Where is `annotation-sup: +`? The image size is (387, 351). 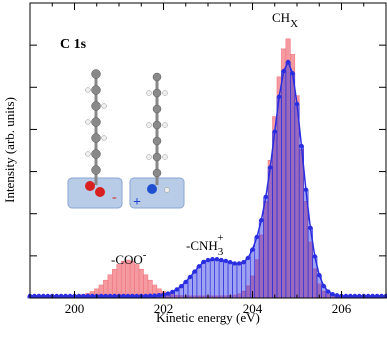 annotation-sup: + is located at coordinates (220, 238).